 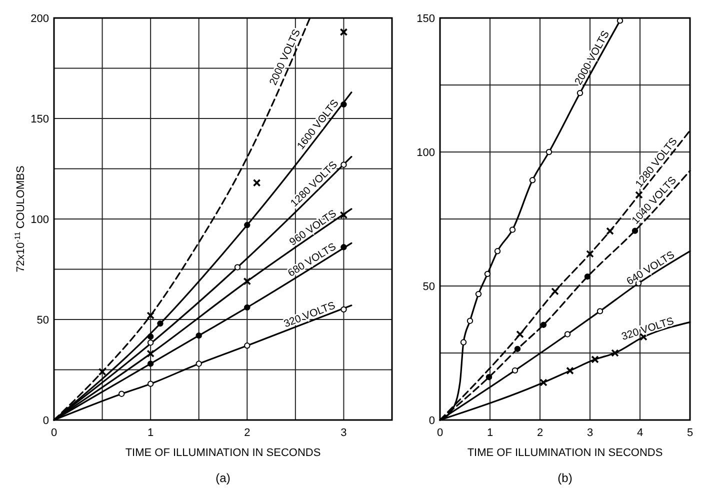 I want to click on text: (b), so click(x=565, y=478).